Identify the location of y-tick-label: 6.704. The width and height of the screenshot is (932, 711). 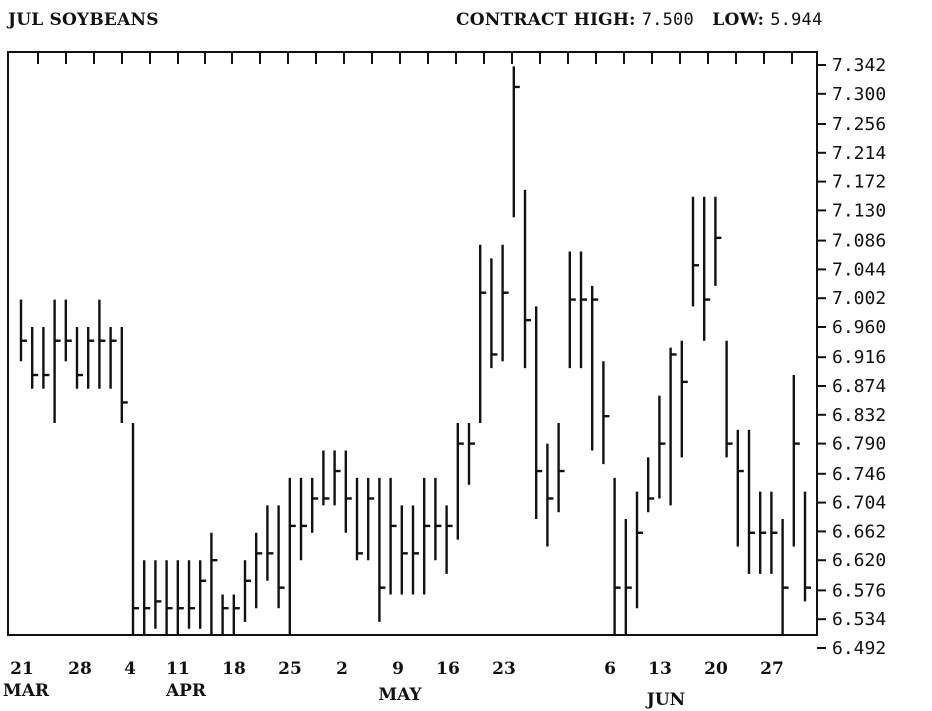
(859, 503).